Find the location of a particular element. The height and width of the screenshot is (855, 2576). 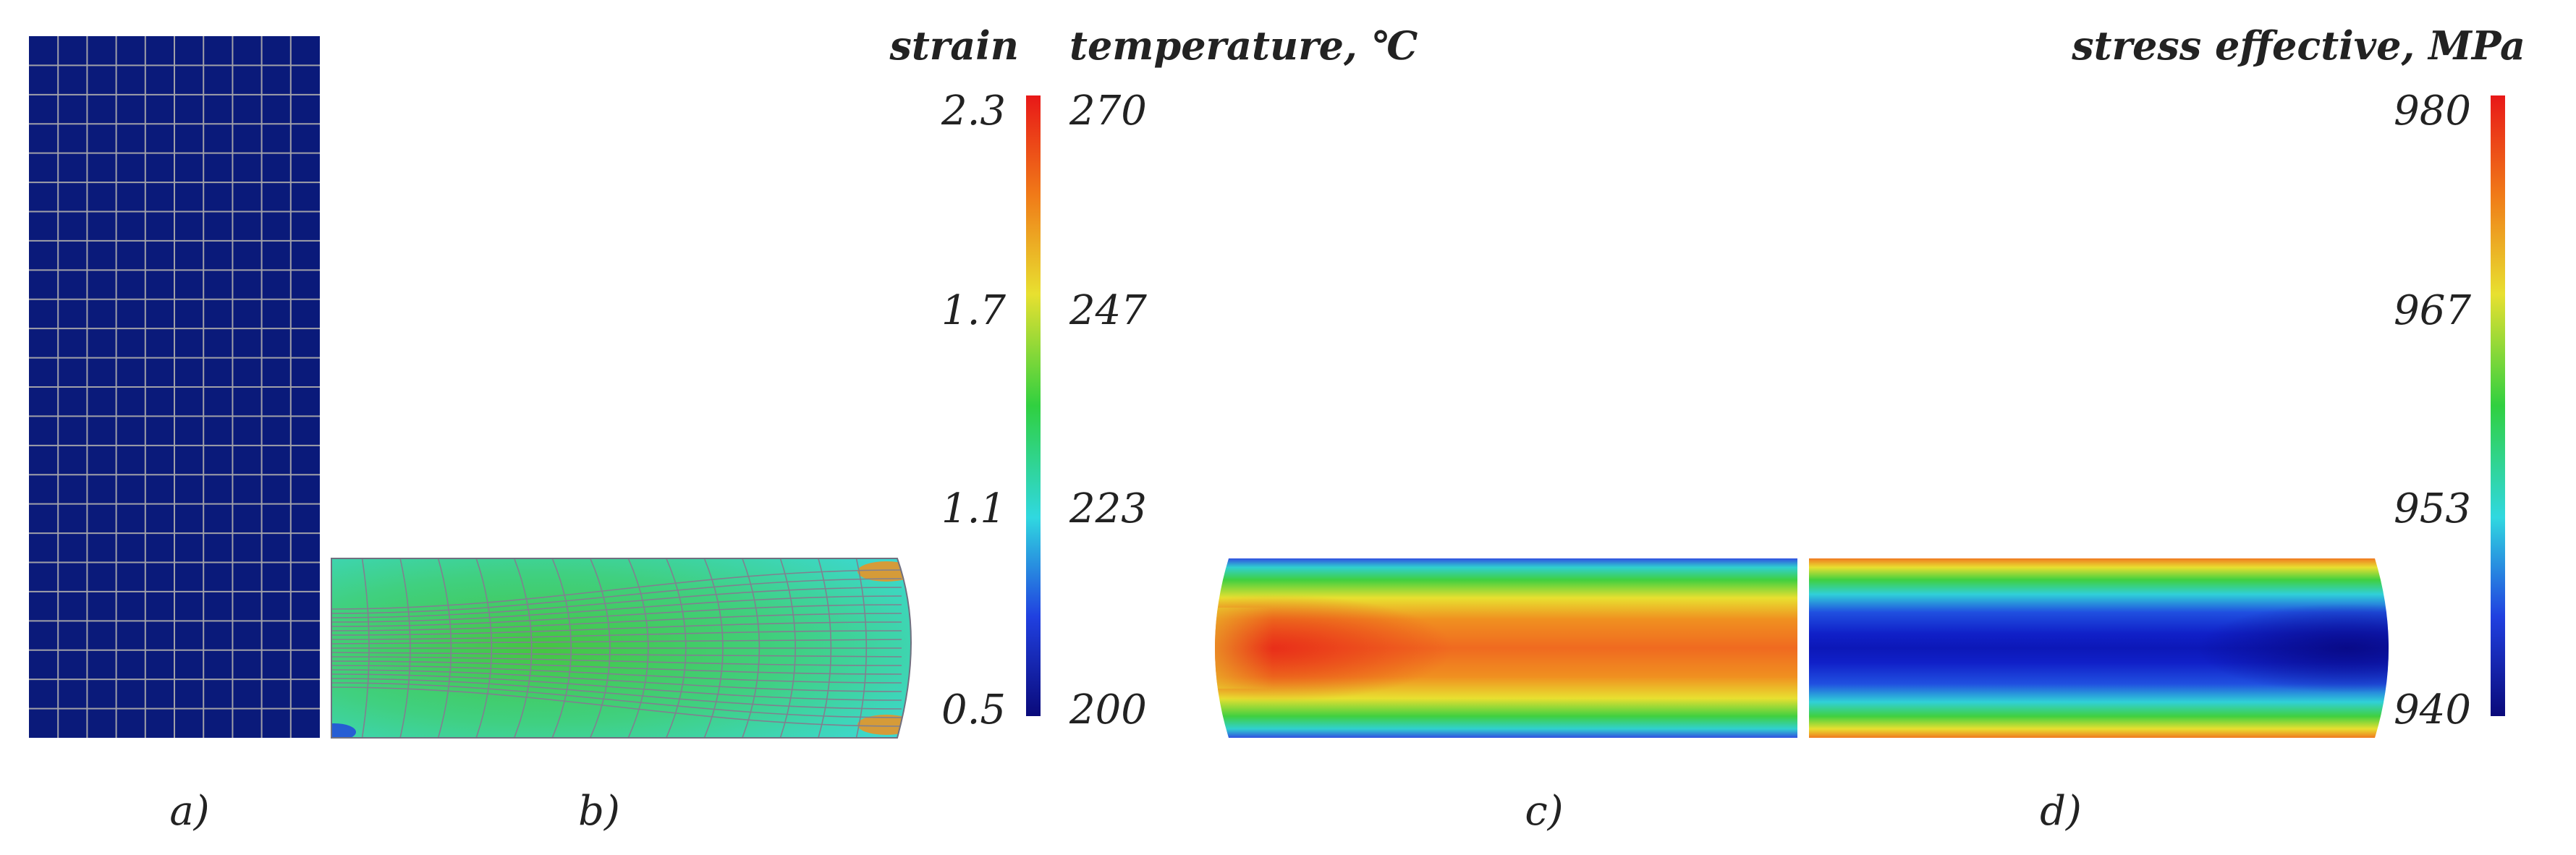

strain-tick-label: 2.3 is located at coordinates (973, 112).